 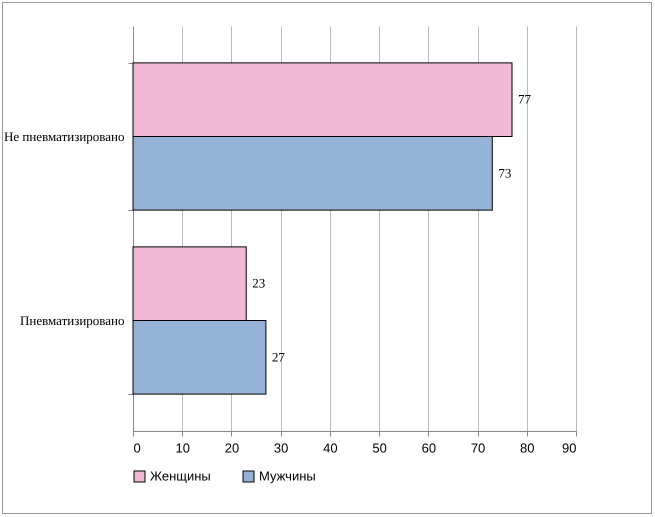 I want to click on x-tick-label: 50, so click(x=379, y=448).